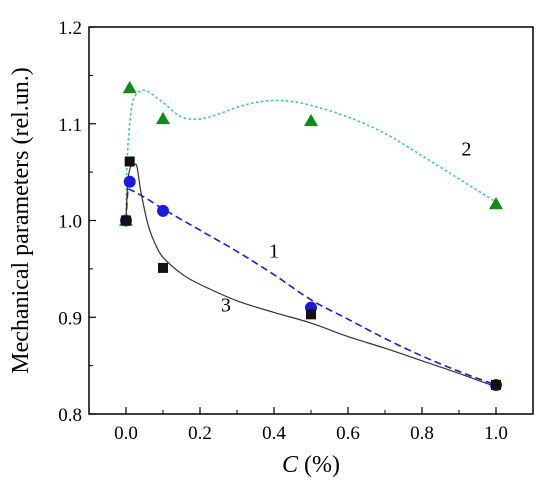 The image size is (550, 491). I want to click on y-axis: 0.8 0.9 1.0 1.1 1.2, so click(77, 222).